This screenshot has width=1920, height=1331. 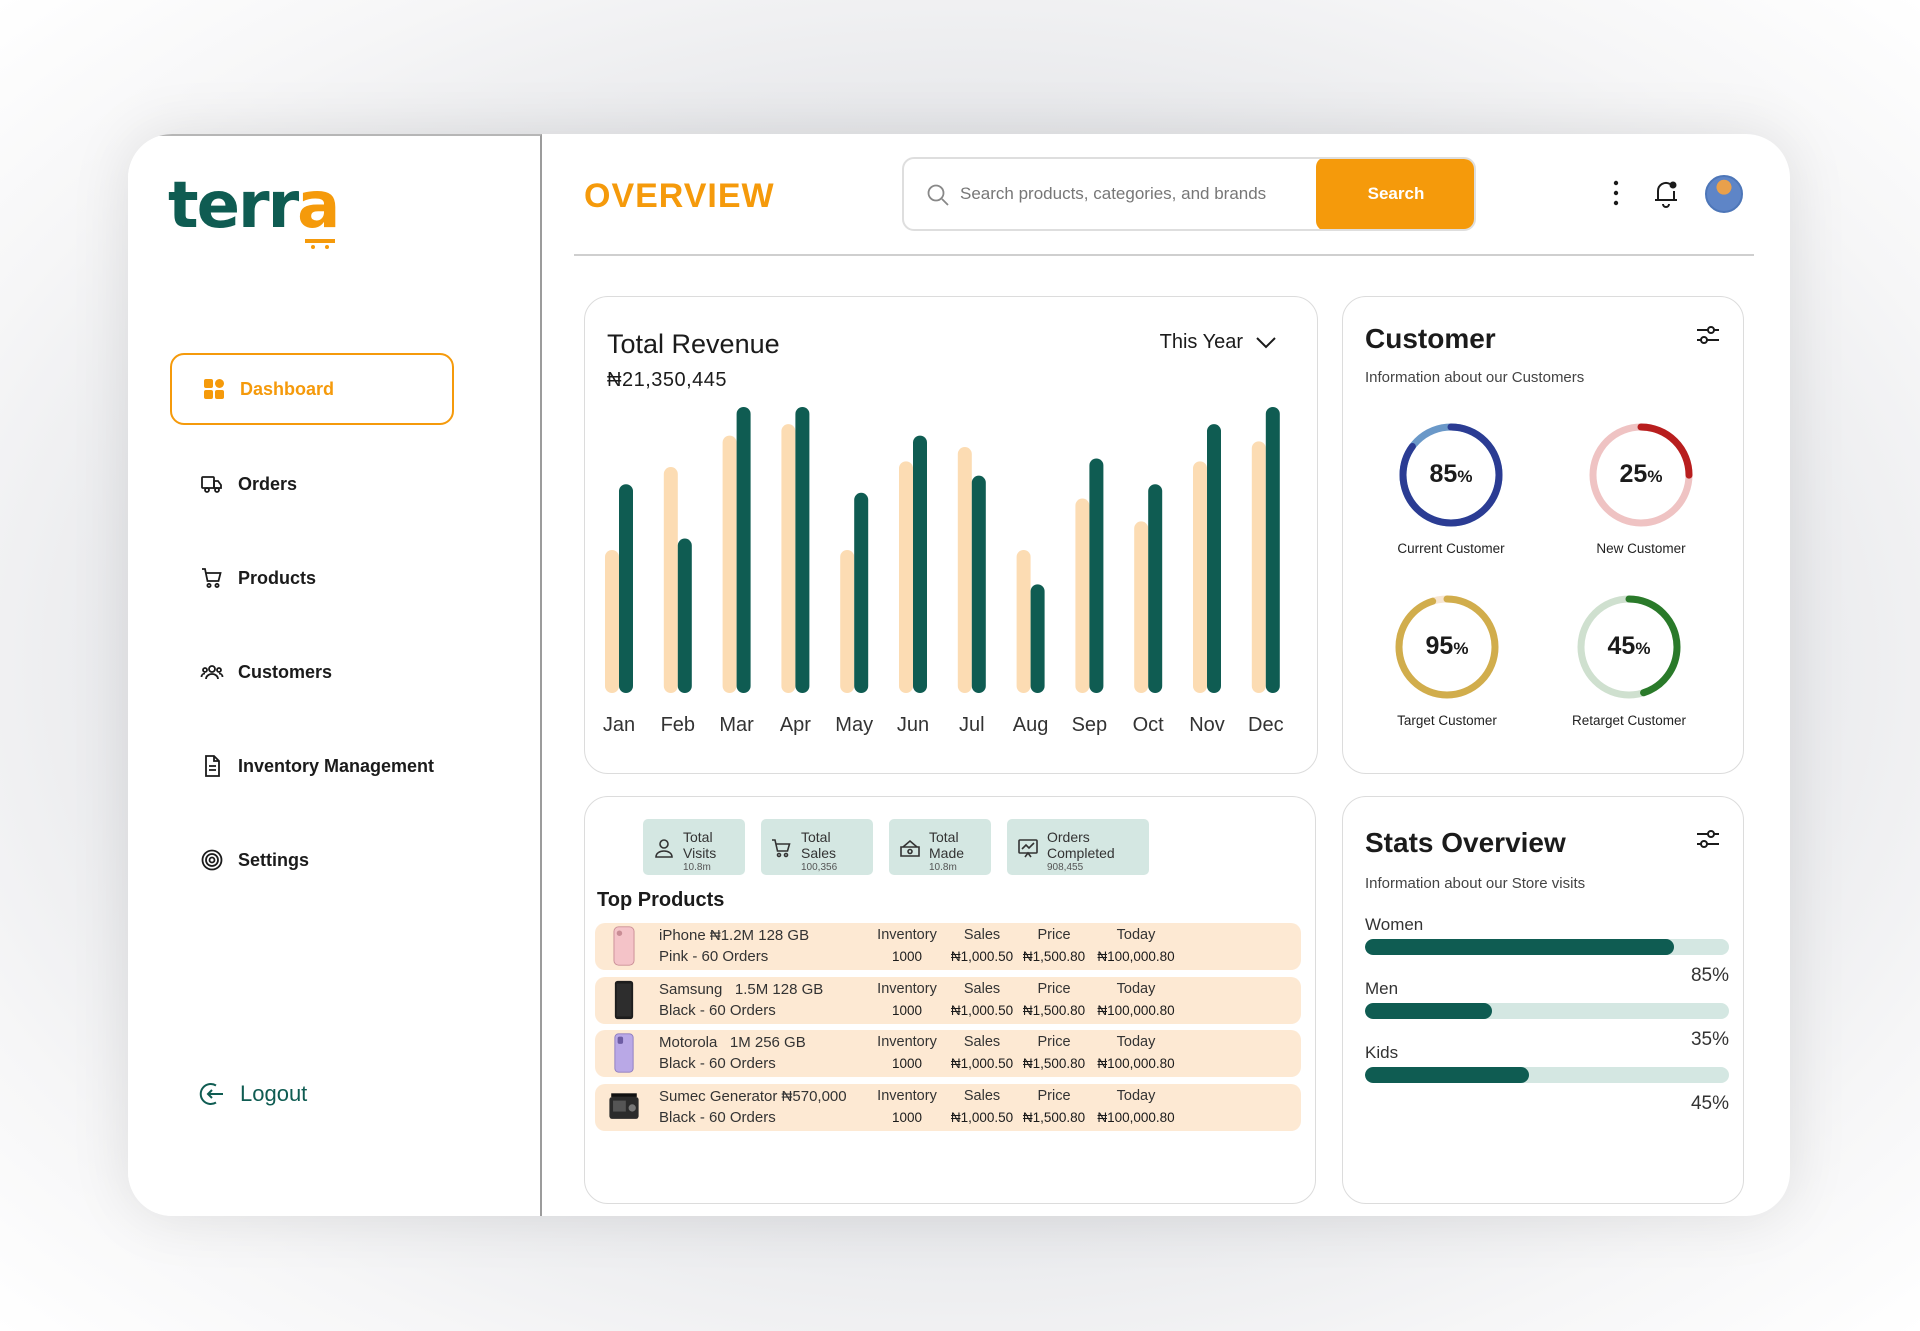 What do you see at coordinates (1666, 193) in the screenshot?
I see `notification-bell-icon` at bounding box center [1666, 193].